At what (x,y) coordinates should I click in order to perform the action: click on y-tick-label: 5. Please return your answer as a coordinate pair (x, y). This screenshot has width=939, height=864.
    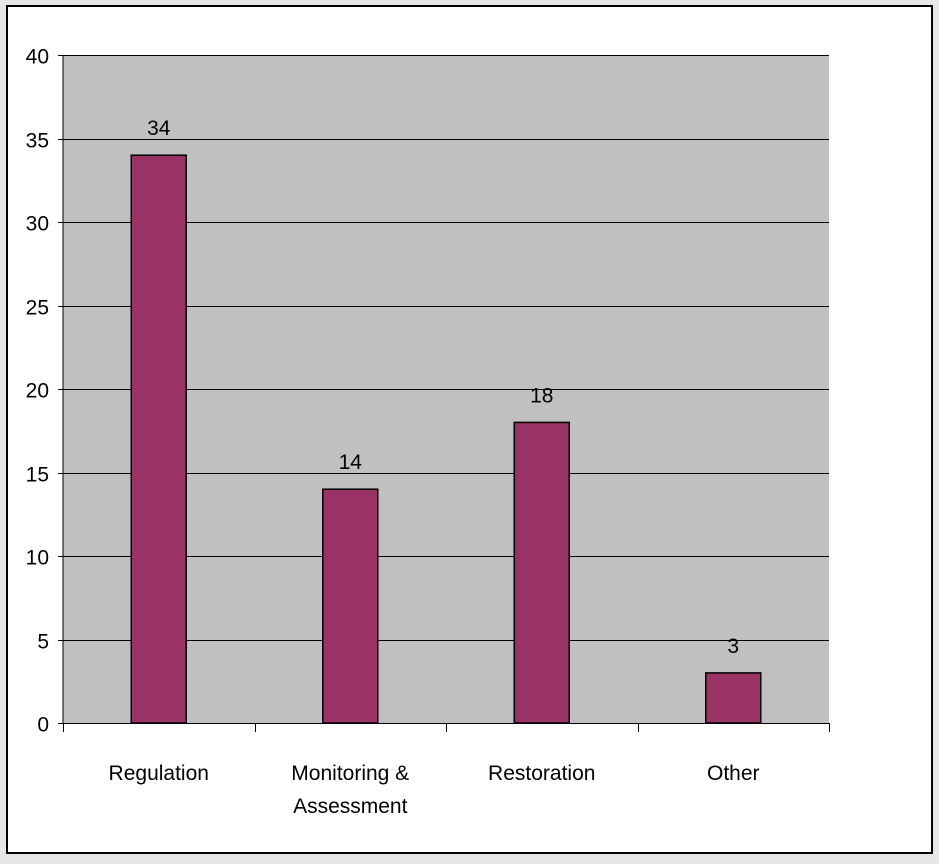
    Looking at the image, I should click on (43, 642).